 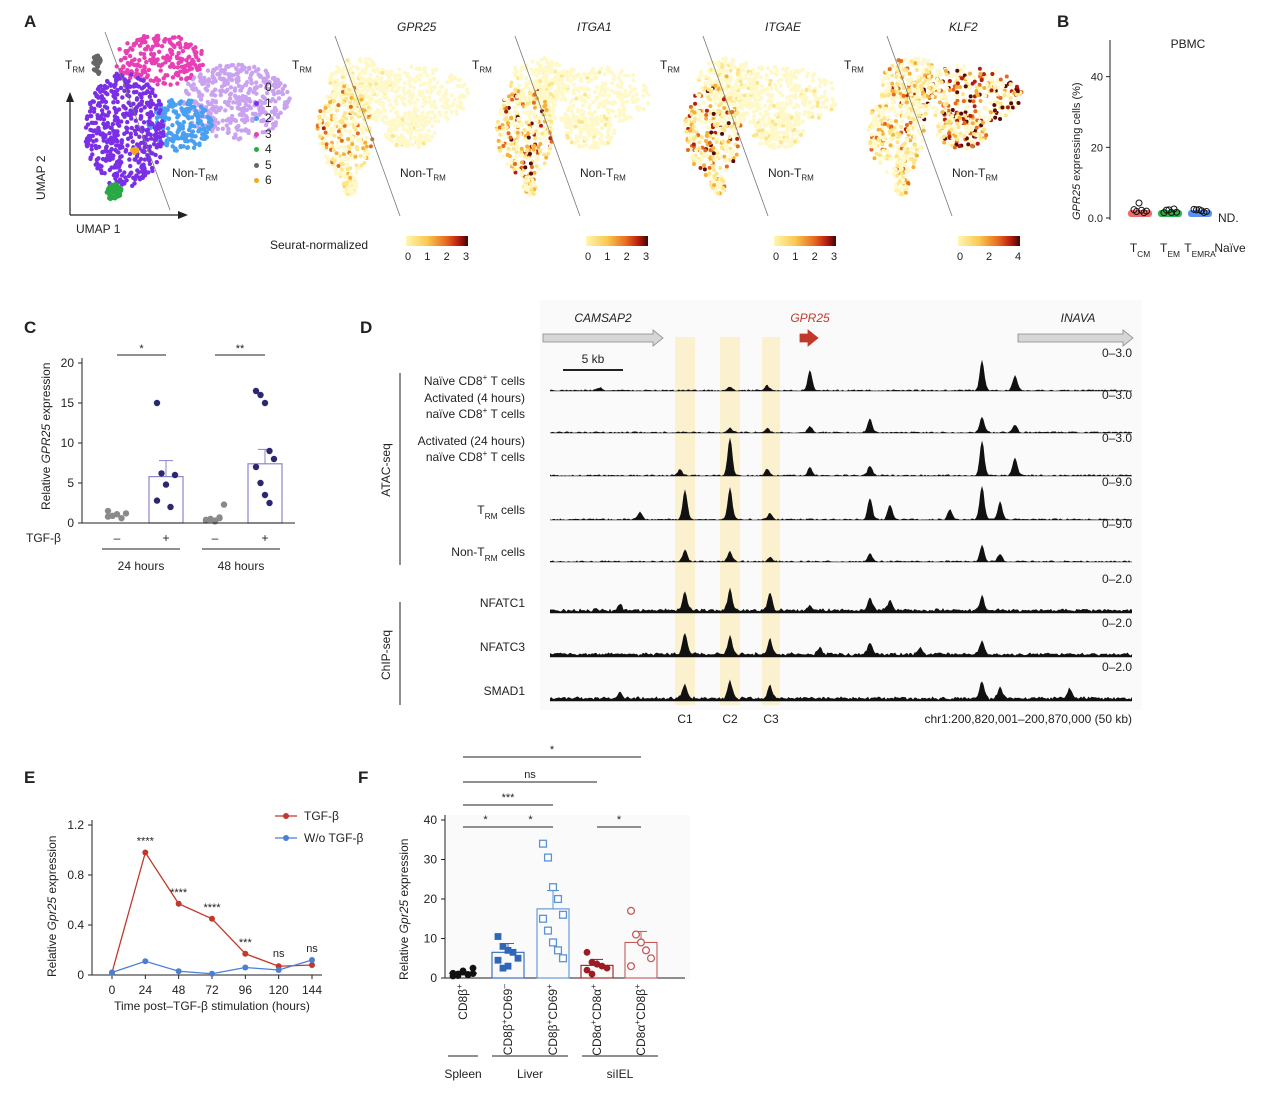 What do you see at coordinates (573, 126) in the screenshot?
I see `gene-feature-plot-itga1` at bounding box center [573, 126].